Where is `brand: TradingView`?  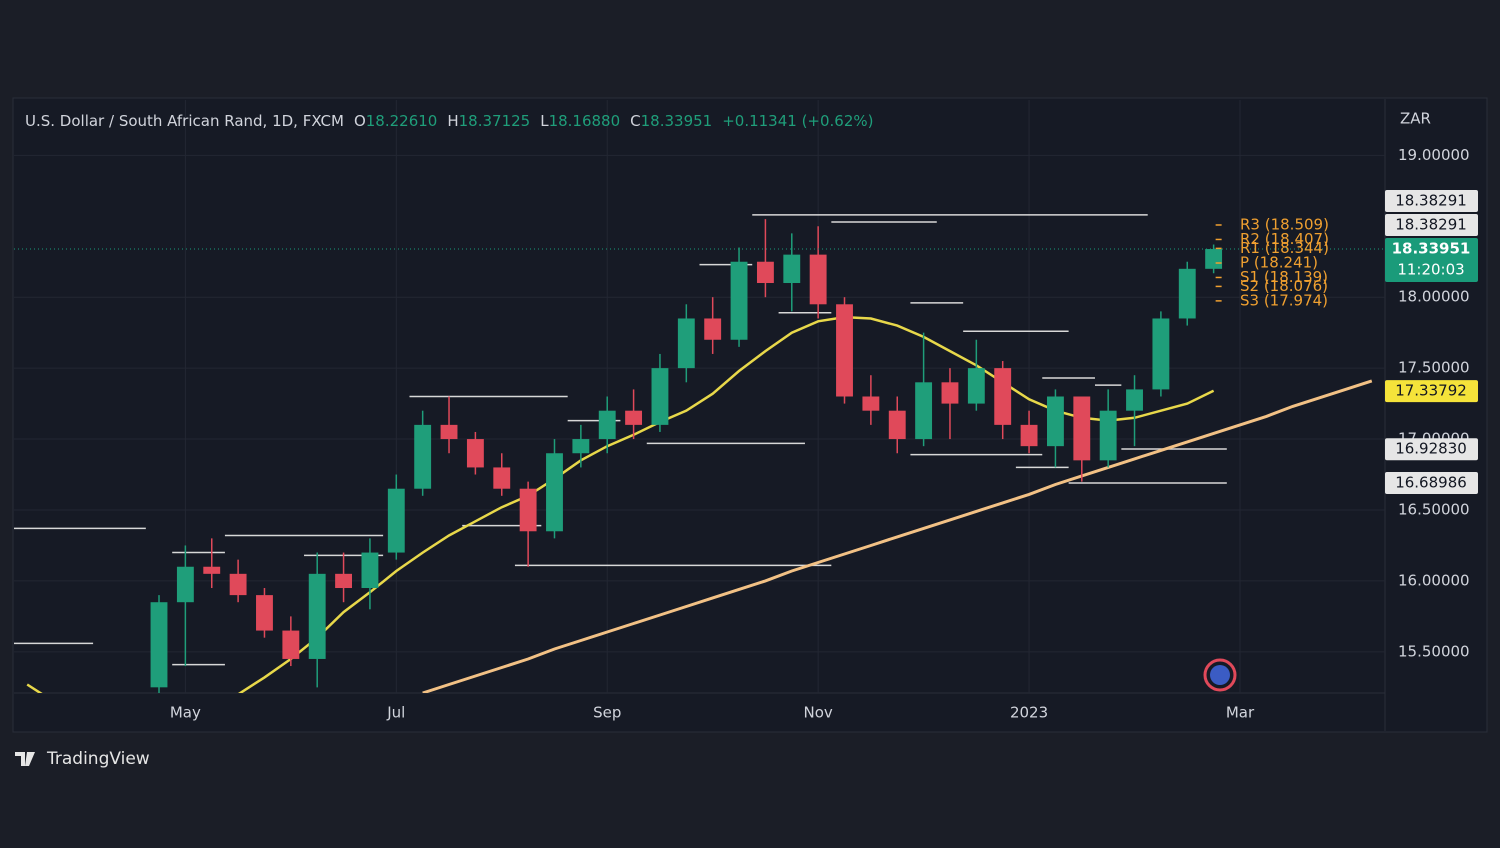 brand: TradingView is located at coordinates (98, 759).